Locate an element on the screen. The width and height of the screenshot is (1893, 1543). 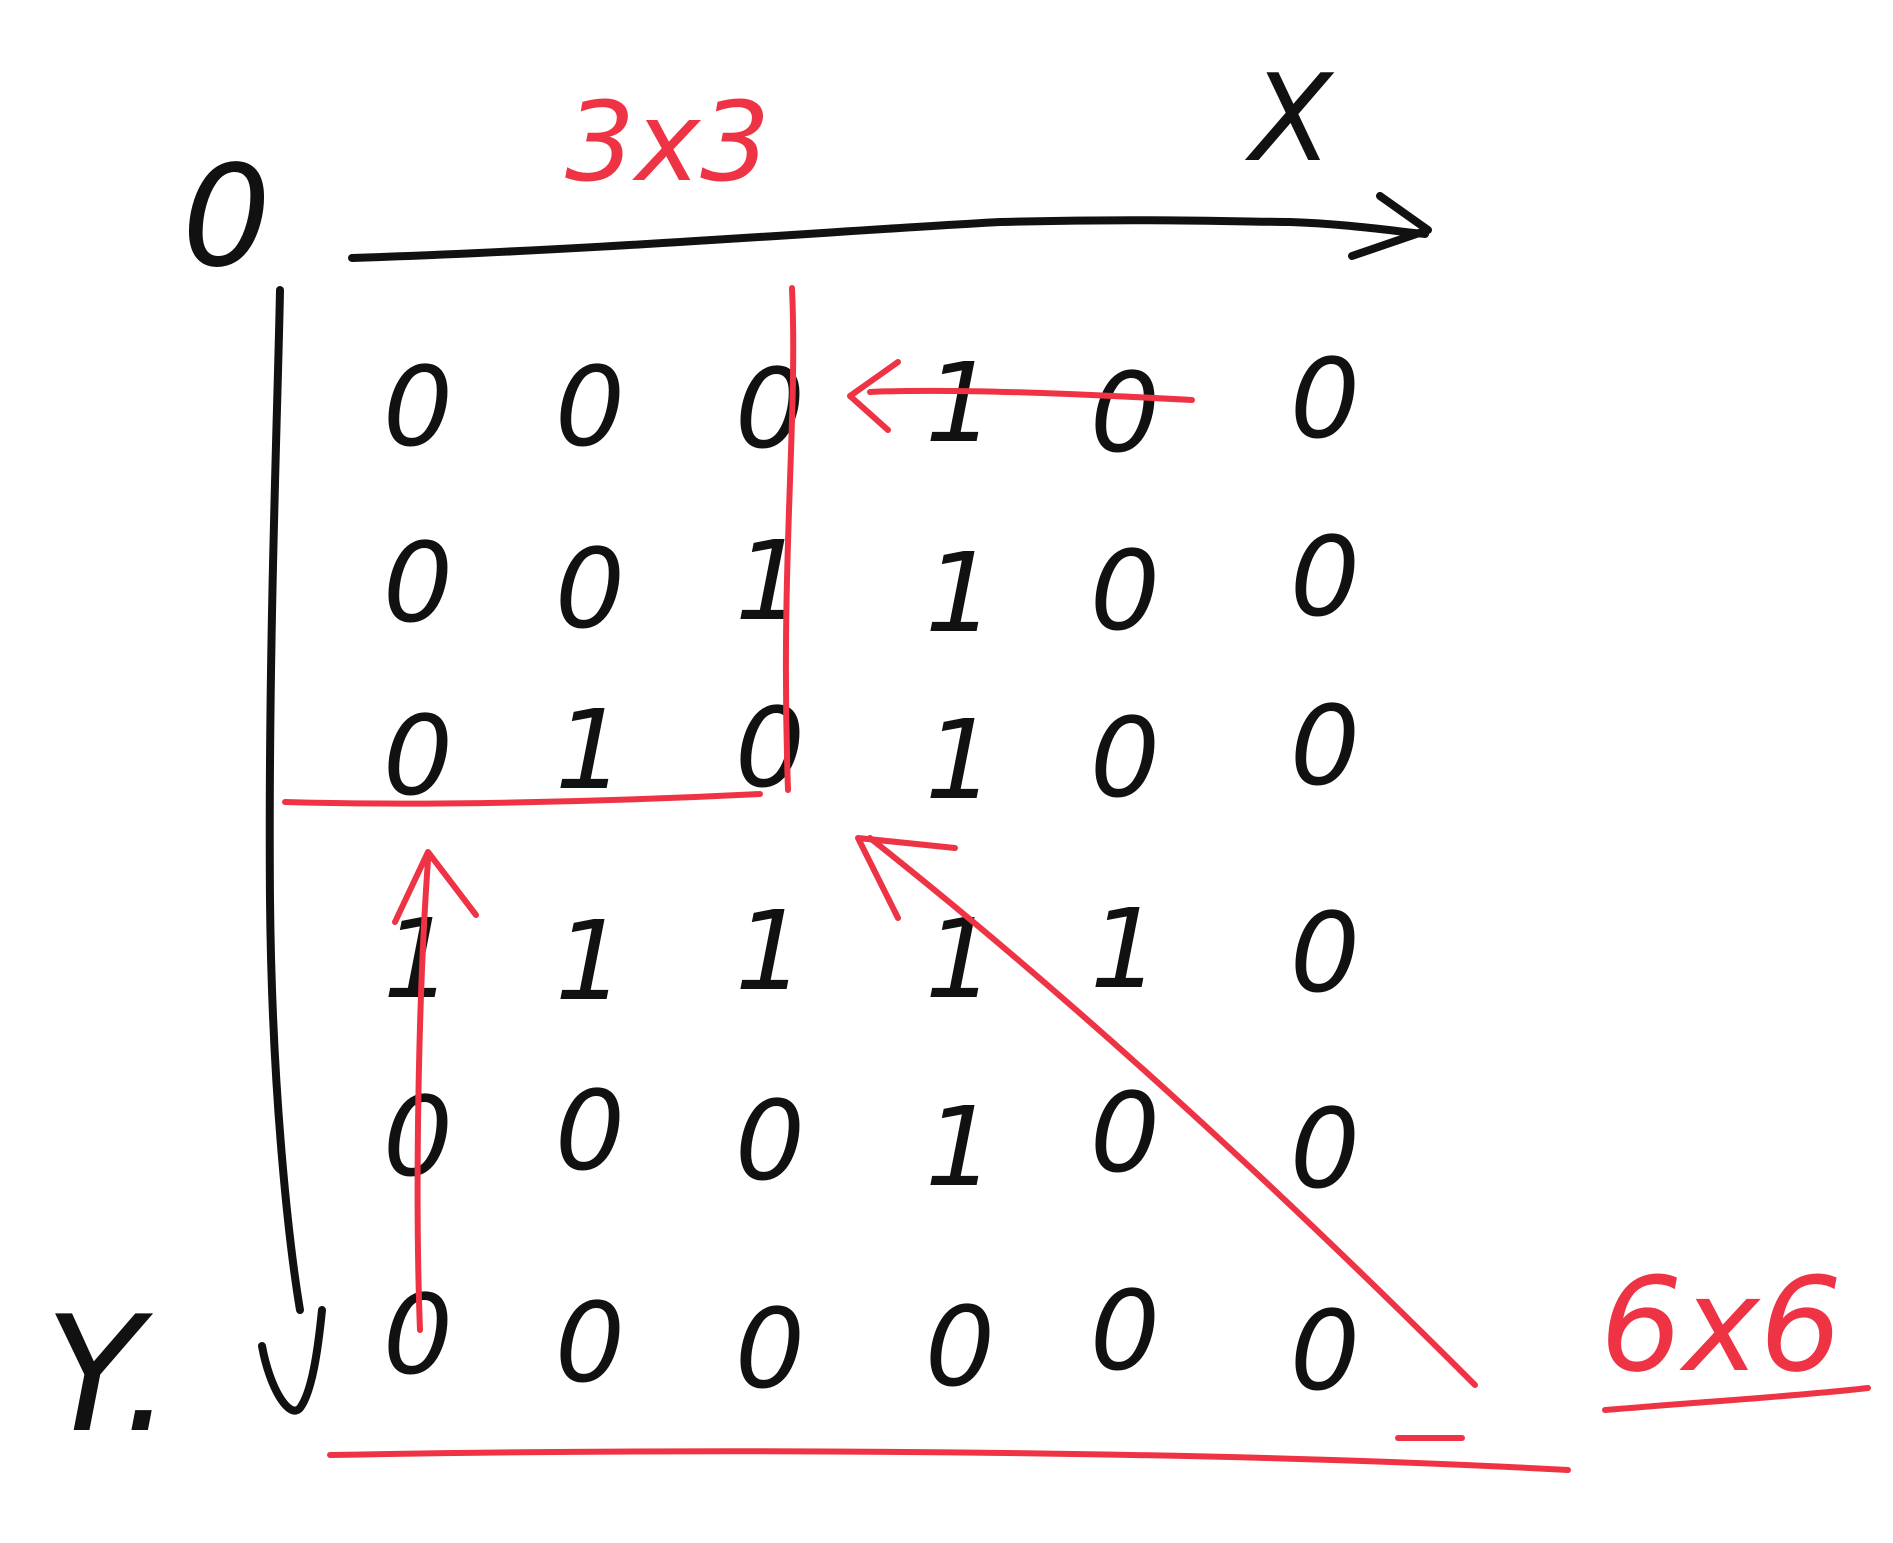
grid-cell-r2-c4: 1 is located at coordinates (960, 593).